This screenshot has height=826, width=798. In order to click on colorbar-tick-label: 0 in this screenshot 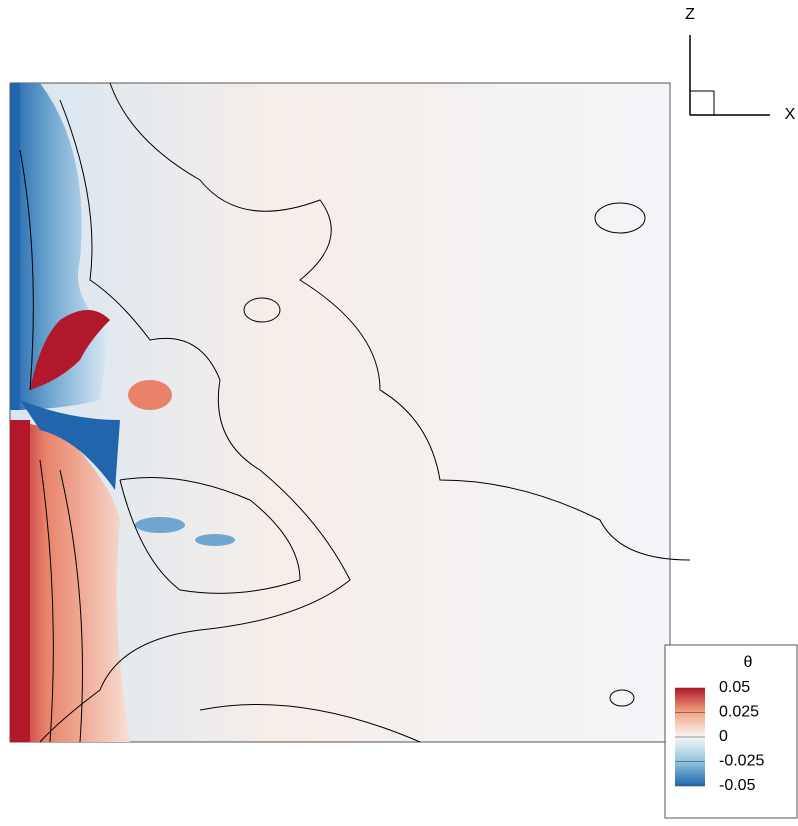, I will do `click(723, 736)`.